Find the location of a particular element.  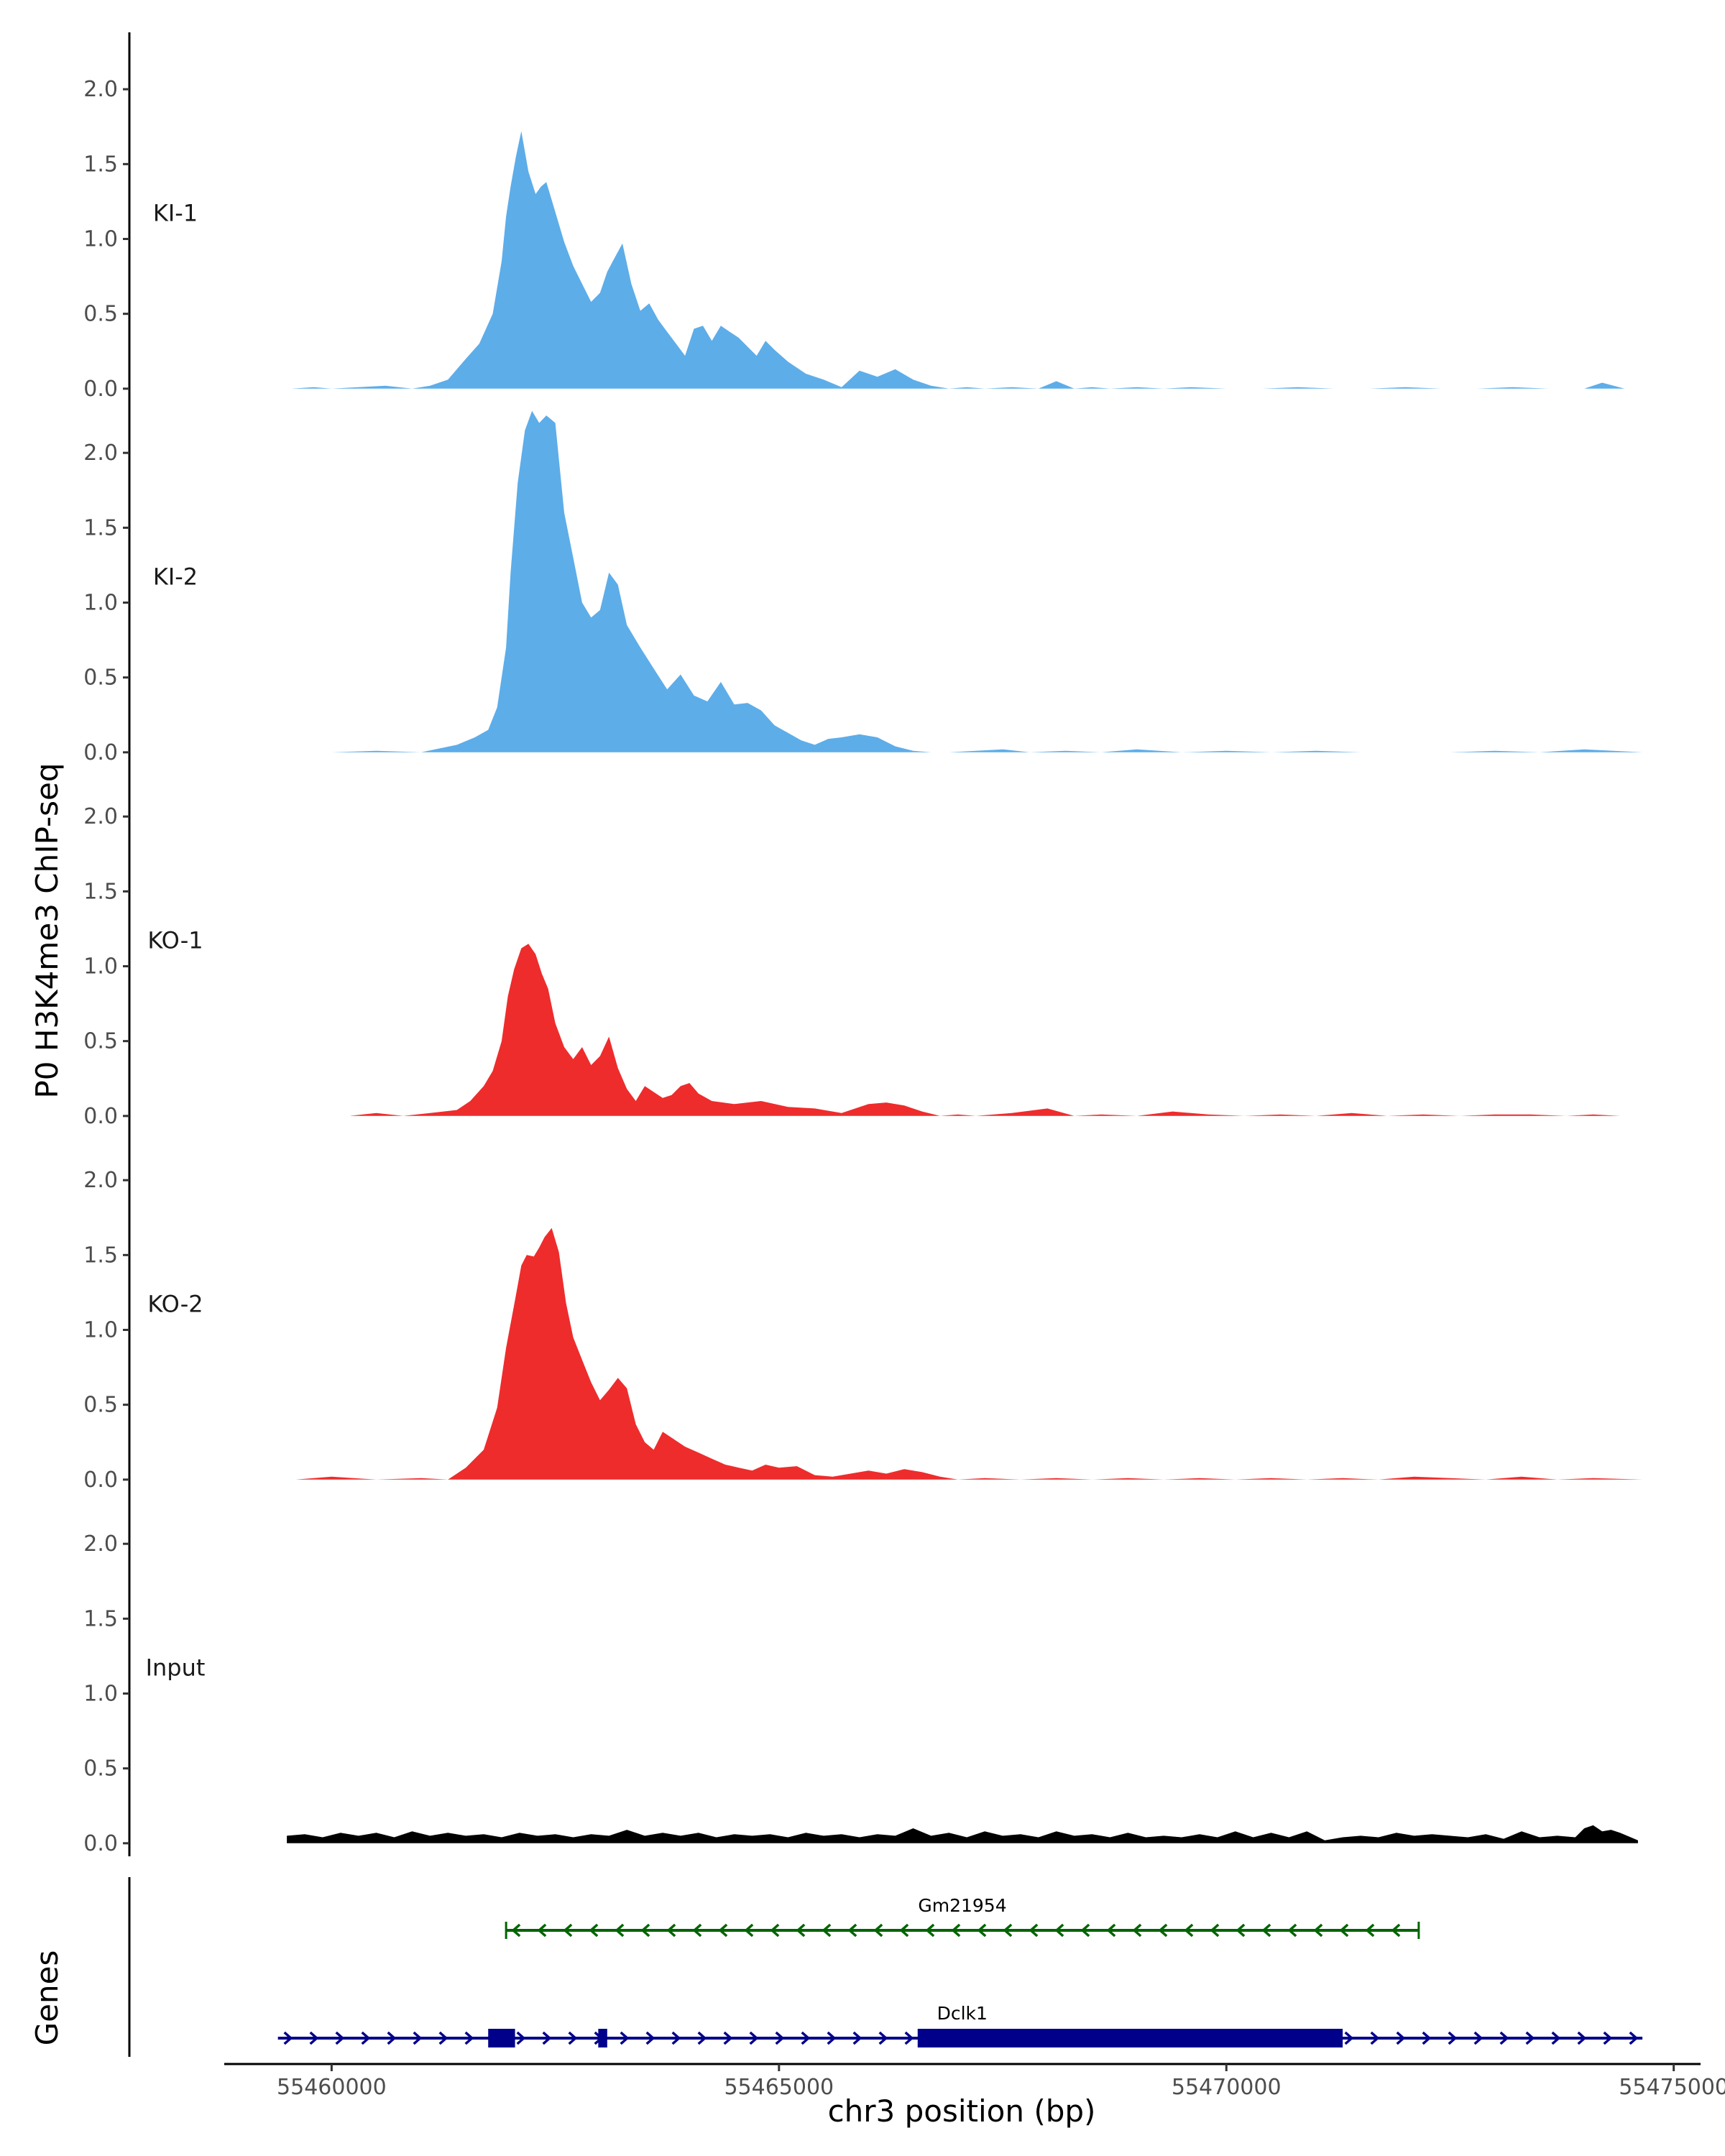

x-tick-label: 55465000 is located at coordinates (779, 2087).